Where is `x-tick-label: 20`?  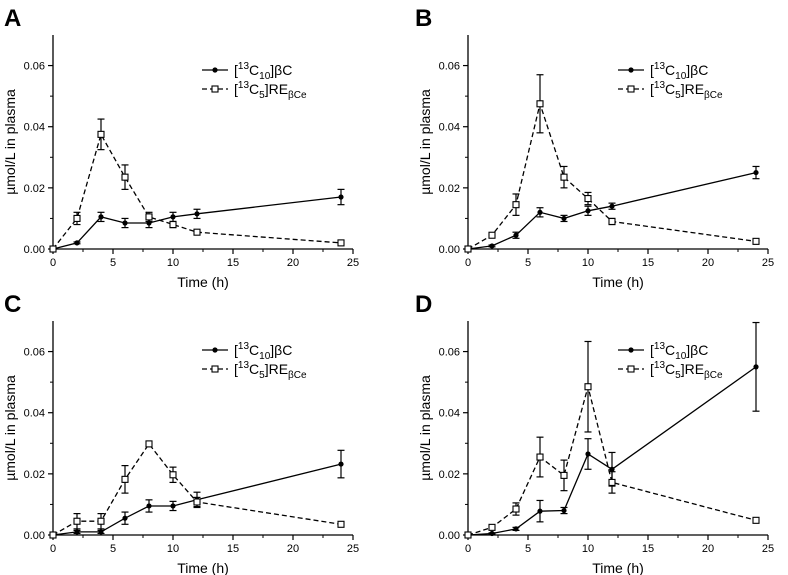 x-tick-label: 20 is located at coordinates (293, 549).